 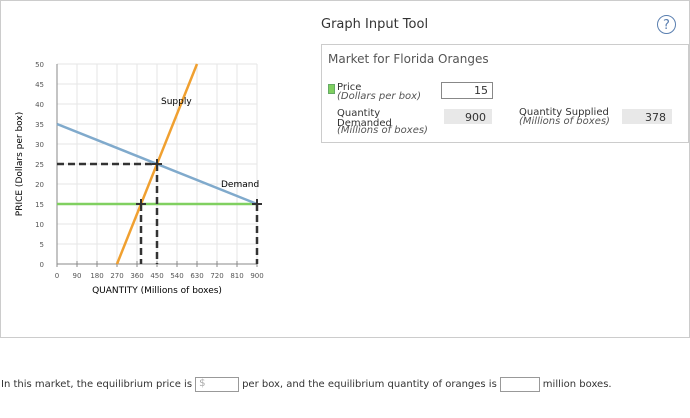 What do you see at coordinates (39, 105) in the screenshot?
I see `y-tick-label: 40` at bounding box center [39, 105].